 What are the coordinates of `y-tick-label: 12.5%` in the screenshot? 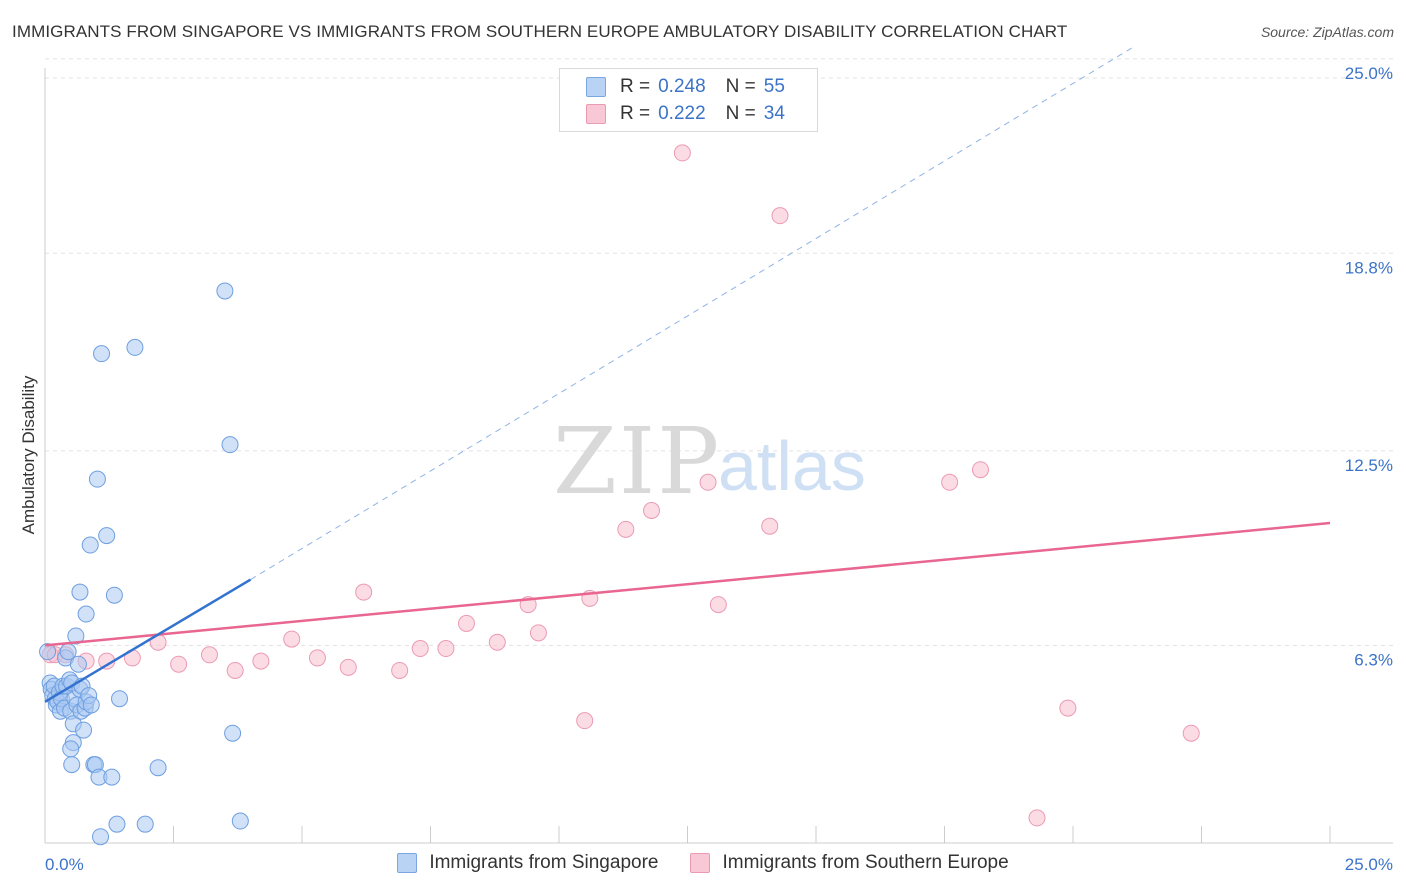 It's located at (1369, 465).